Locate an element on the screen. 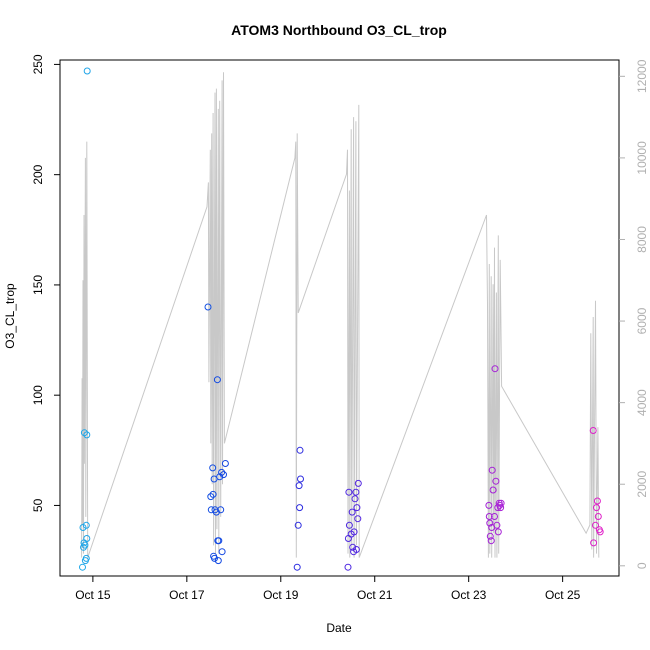 The image size is (650, 650). y2-tick-label: 10000 is located at coordinates (642, 158).